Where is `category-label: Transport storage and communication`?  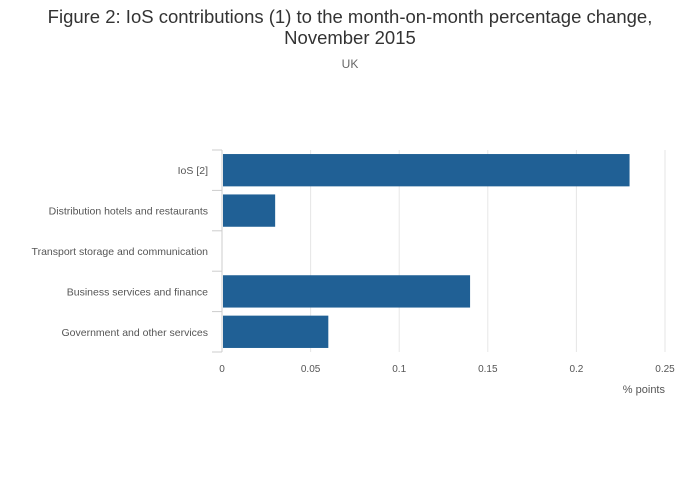 category-label: Transport storage and communication is located at coordinates (120, 252).